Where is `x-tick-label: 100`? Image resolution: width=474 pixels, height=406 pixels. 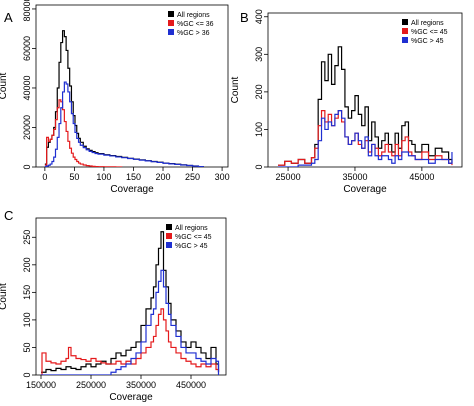
x-tick-label: 100 is located at coordinates (103, 177).